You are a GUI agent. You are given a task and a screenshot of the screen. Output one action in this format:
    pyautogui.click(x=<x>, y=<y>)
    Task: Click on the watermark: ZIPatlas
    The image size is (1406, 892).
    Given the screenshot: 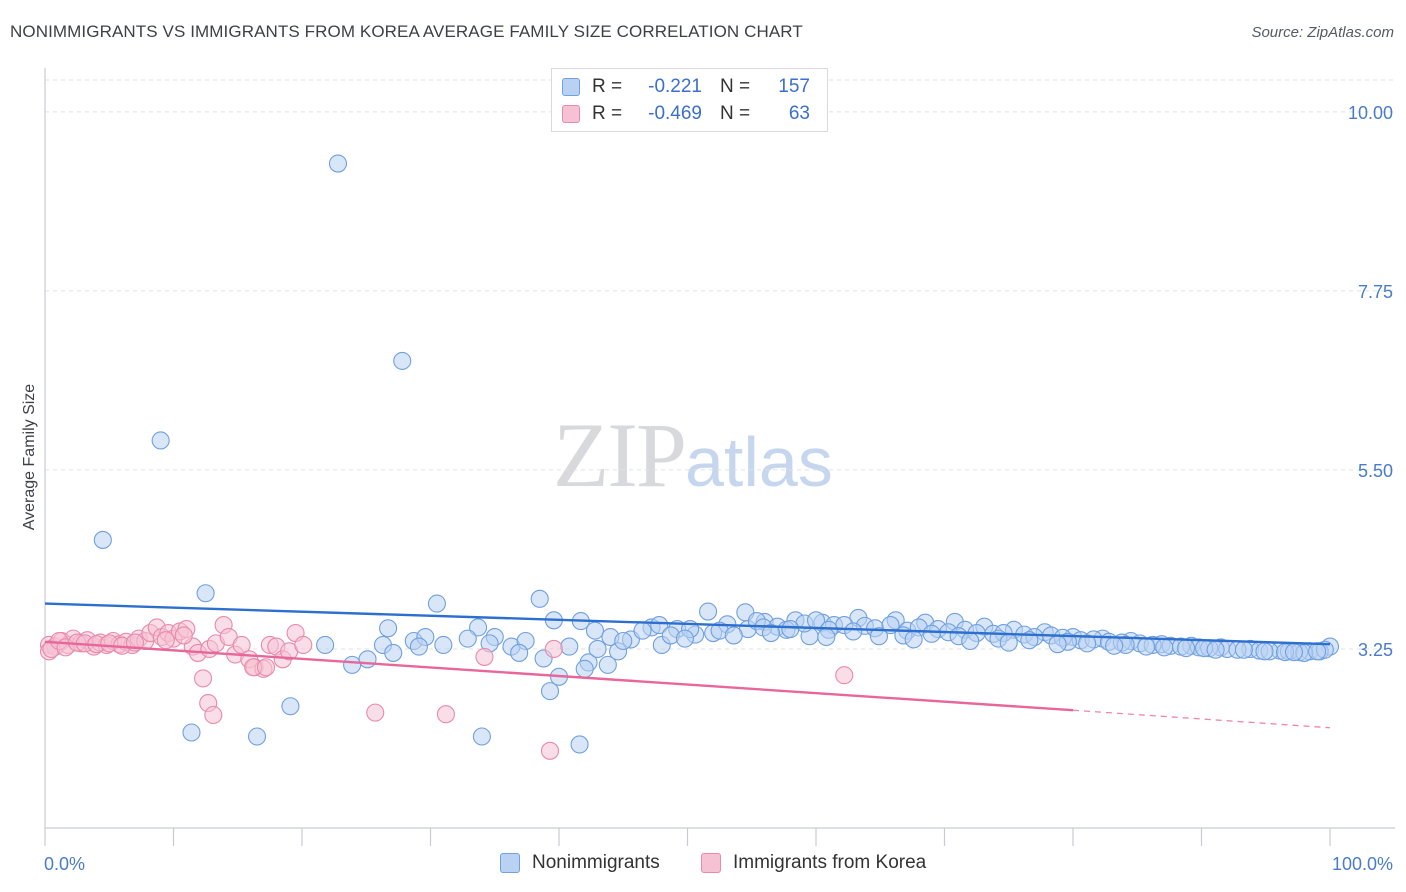 What is the action you would take?
    pyautogui.click(x=693, y=455)
    